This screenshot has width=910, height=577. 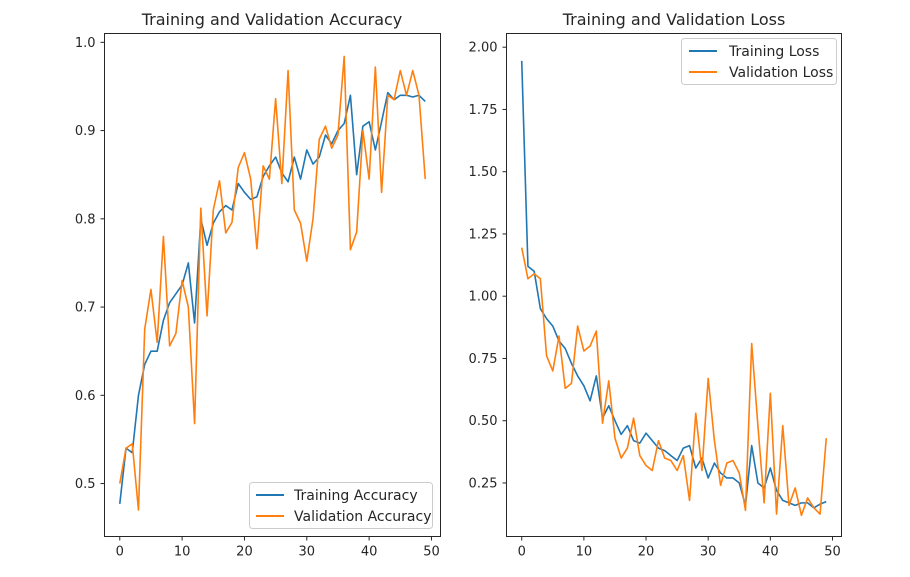 I want to click on accuracy-chart-title: Training and Validation Accuracy, so click(x=272, y=19).